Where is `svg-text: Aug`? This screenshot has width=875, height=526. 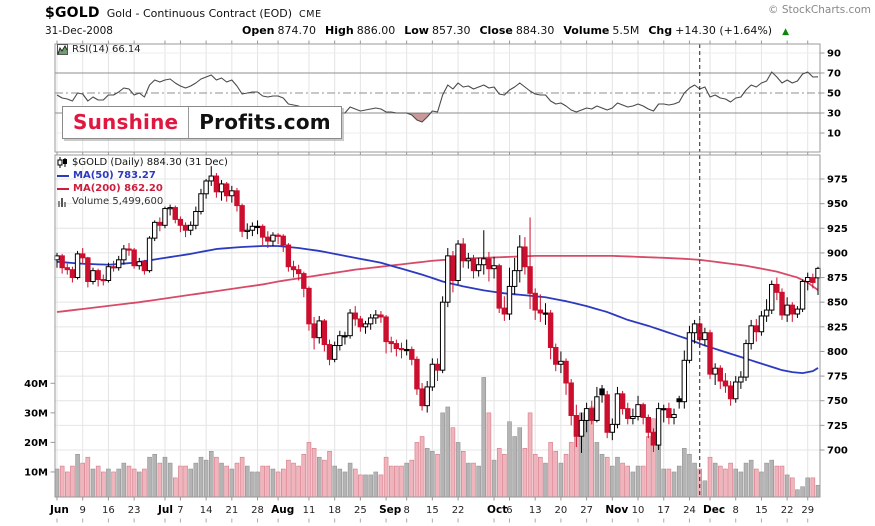
svg-text: Aug is located at coordinates (282, 510).